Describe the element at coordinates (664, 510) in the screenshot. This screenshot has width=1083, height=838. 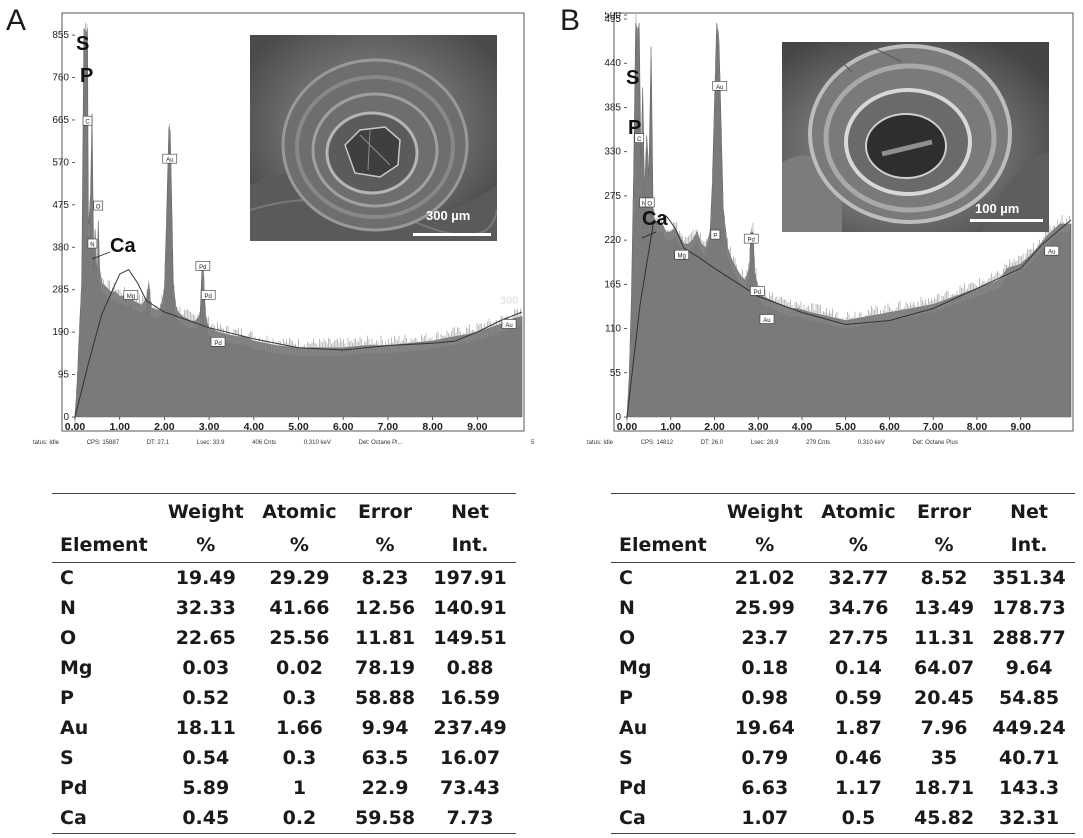
I see `column-header` at that location.